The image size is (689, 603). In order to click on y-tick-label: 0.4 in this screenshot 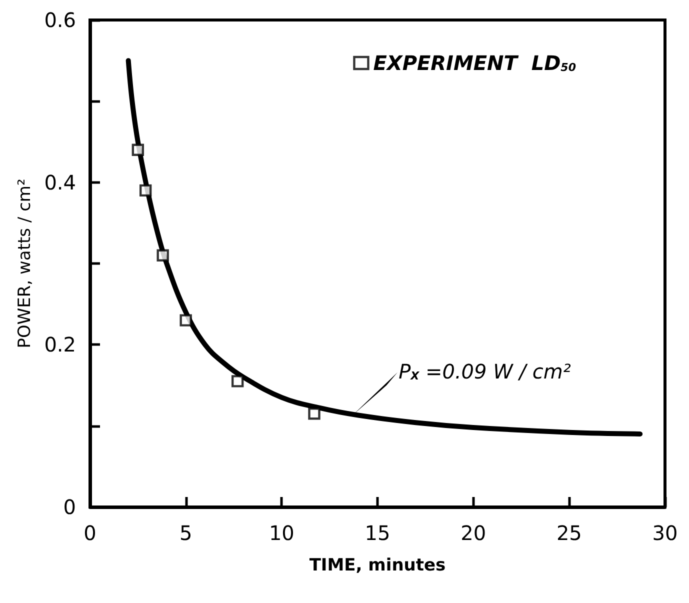, I will do `click(60, 182)`.